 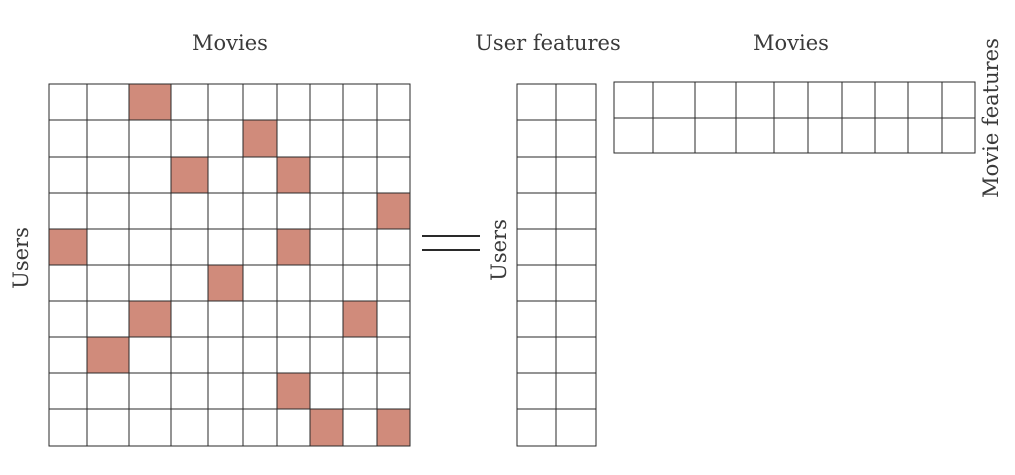 What do you see at coordinates (991, 118) in the screenshot?
I see `movie-features-label: Movie features` at bounding box center [991, 118].